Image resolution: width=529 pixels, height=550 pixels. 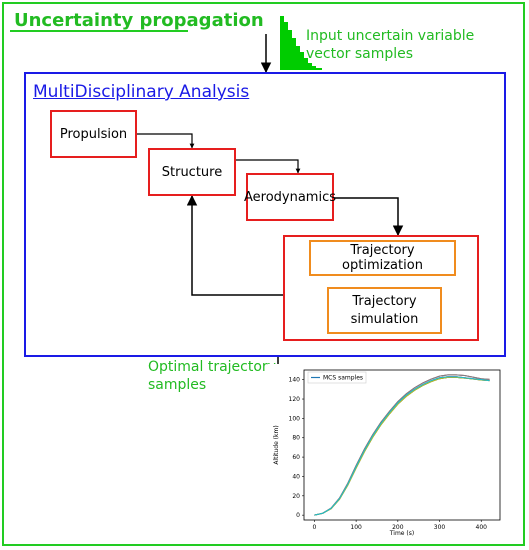 I want to click on y-ticks: 0 20 40 60 80 100 120 140, so click(x=296, y=448).